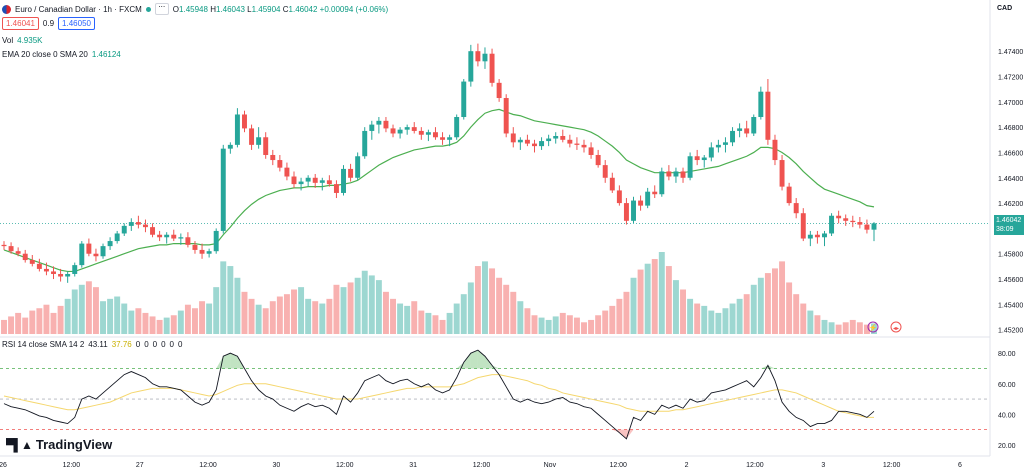 This screenshot has height=472, width=1024. What do you see at coordinates (59, 444) in the screenshot?
I see `tradingview-logo: ▀▌▲ TradingView` at bounding box center [59, 444].